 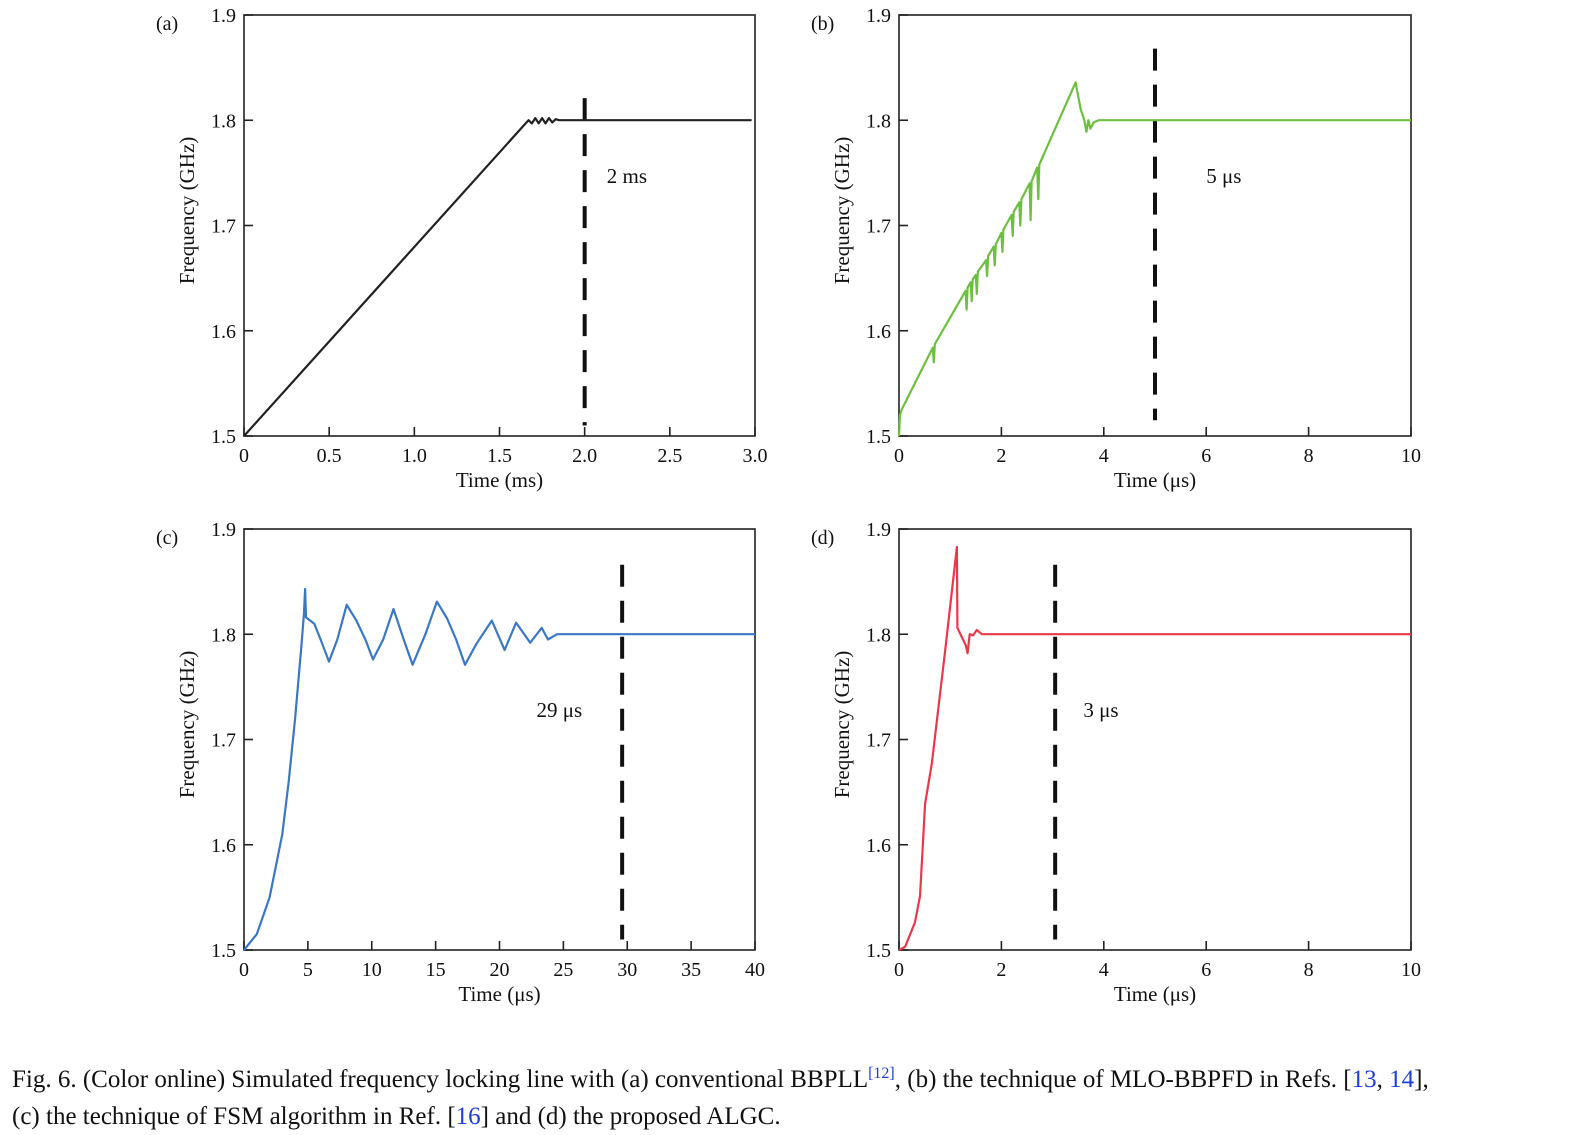 I want to click on x-tick-label: 25, so click(x=563, y=970).